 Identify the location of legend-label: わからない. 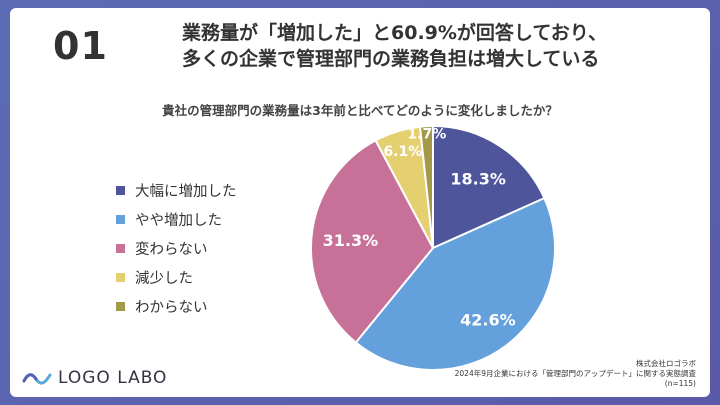
(171, 308).